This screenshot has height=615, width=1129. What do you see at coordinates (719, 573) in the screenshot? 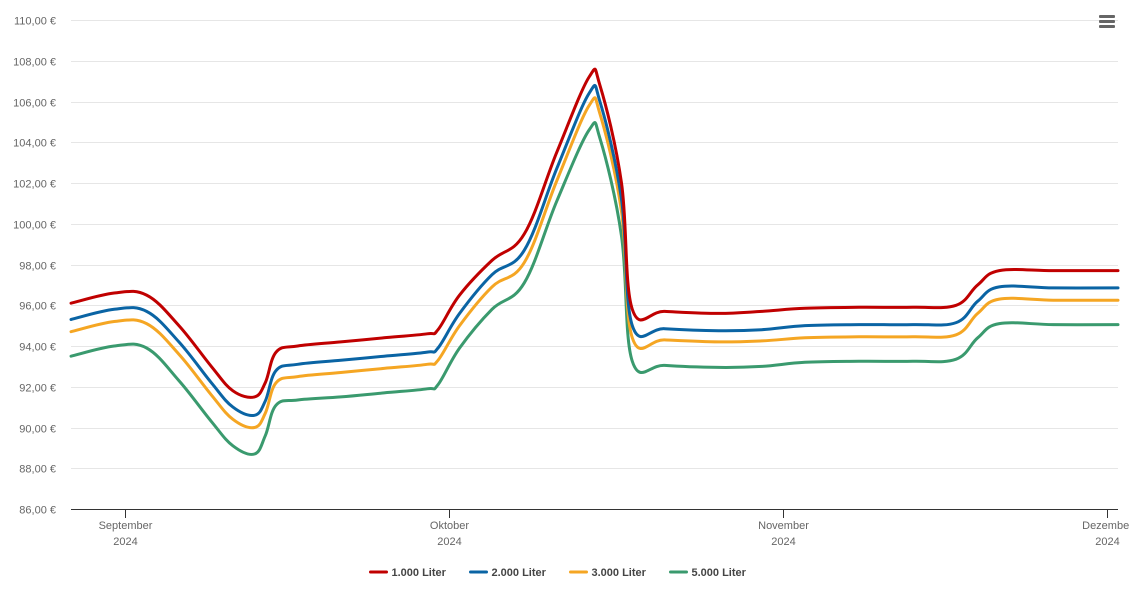
I see `legend-label: 5.000 Liter` at bounding box center [719, 573].